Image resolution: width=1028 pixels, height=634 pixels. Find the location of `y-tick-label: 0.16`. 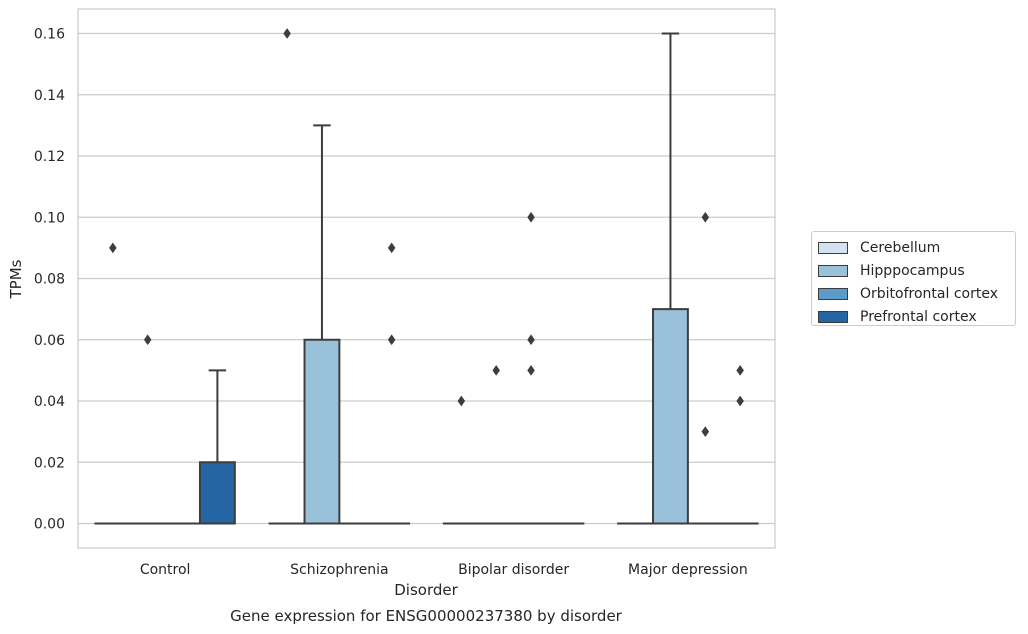

y-tick-label: 0.16 is located at coordinates (49, 35).